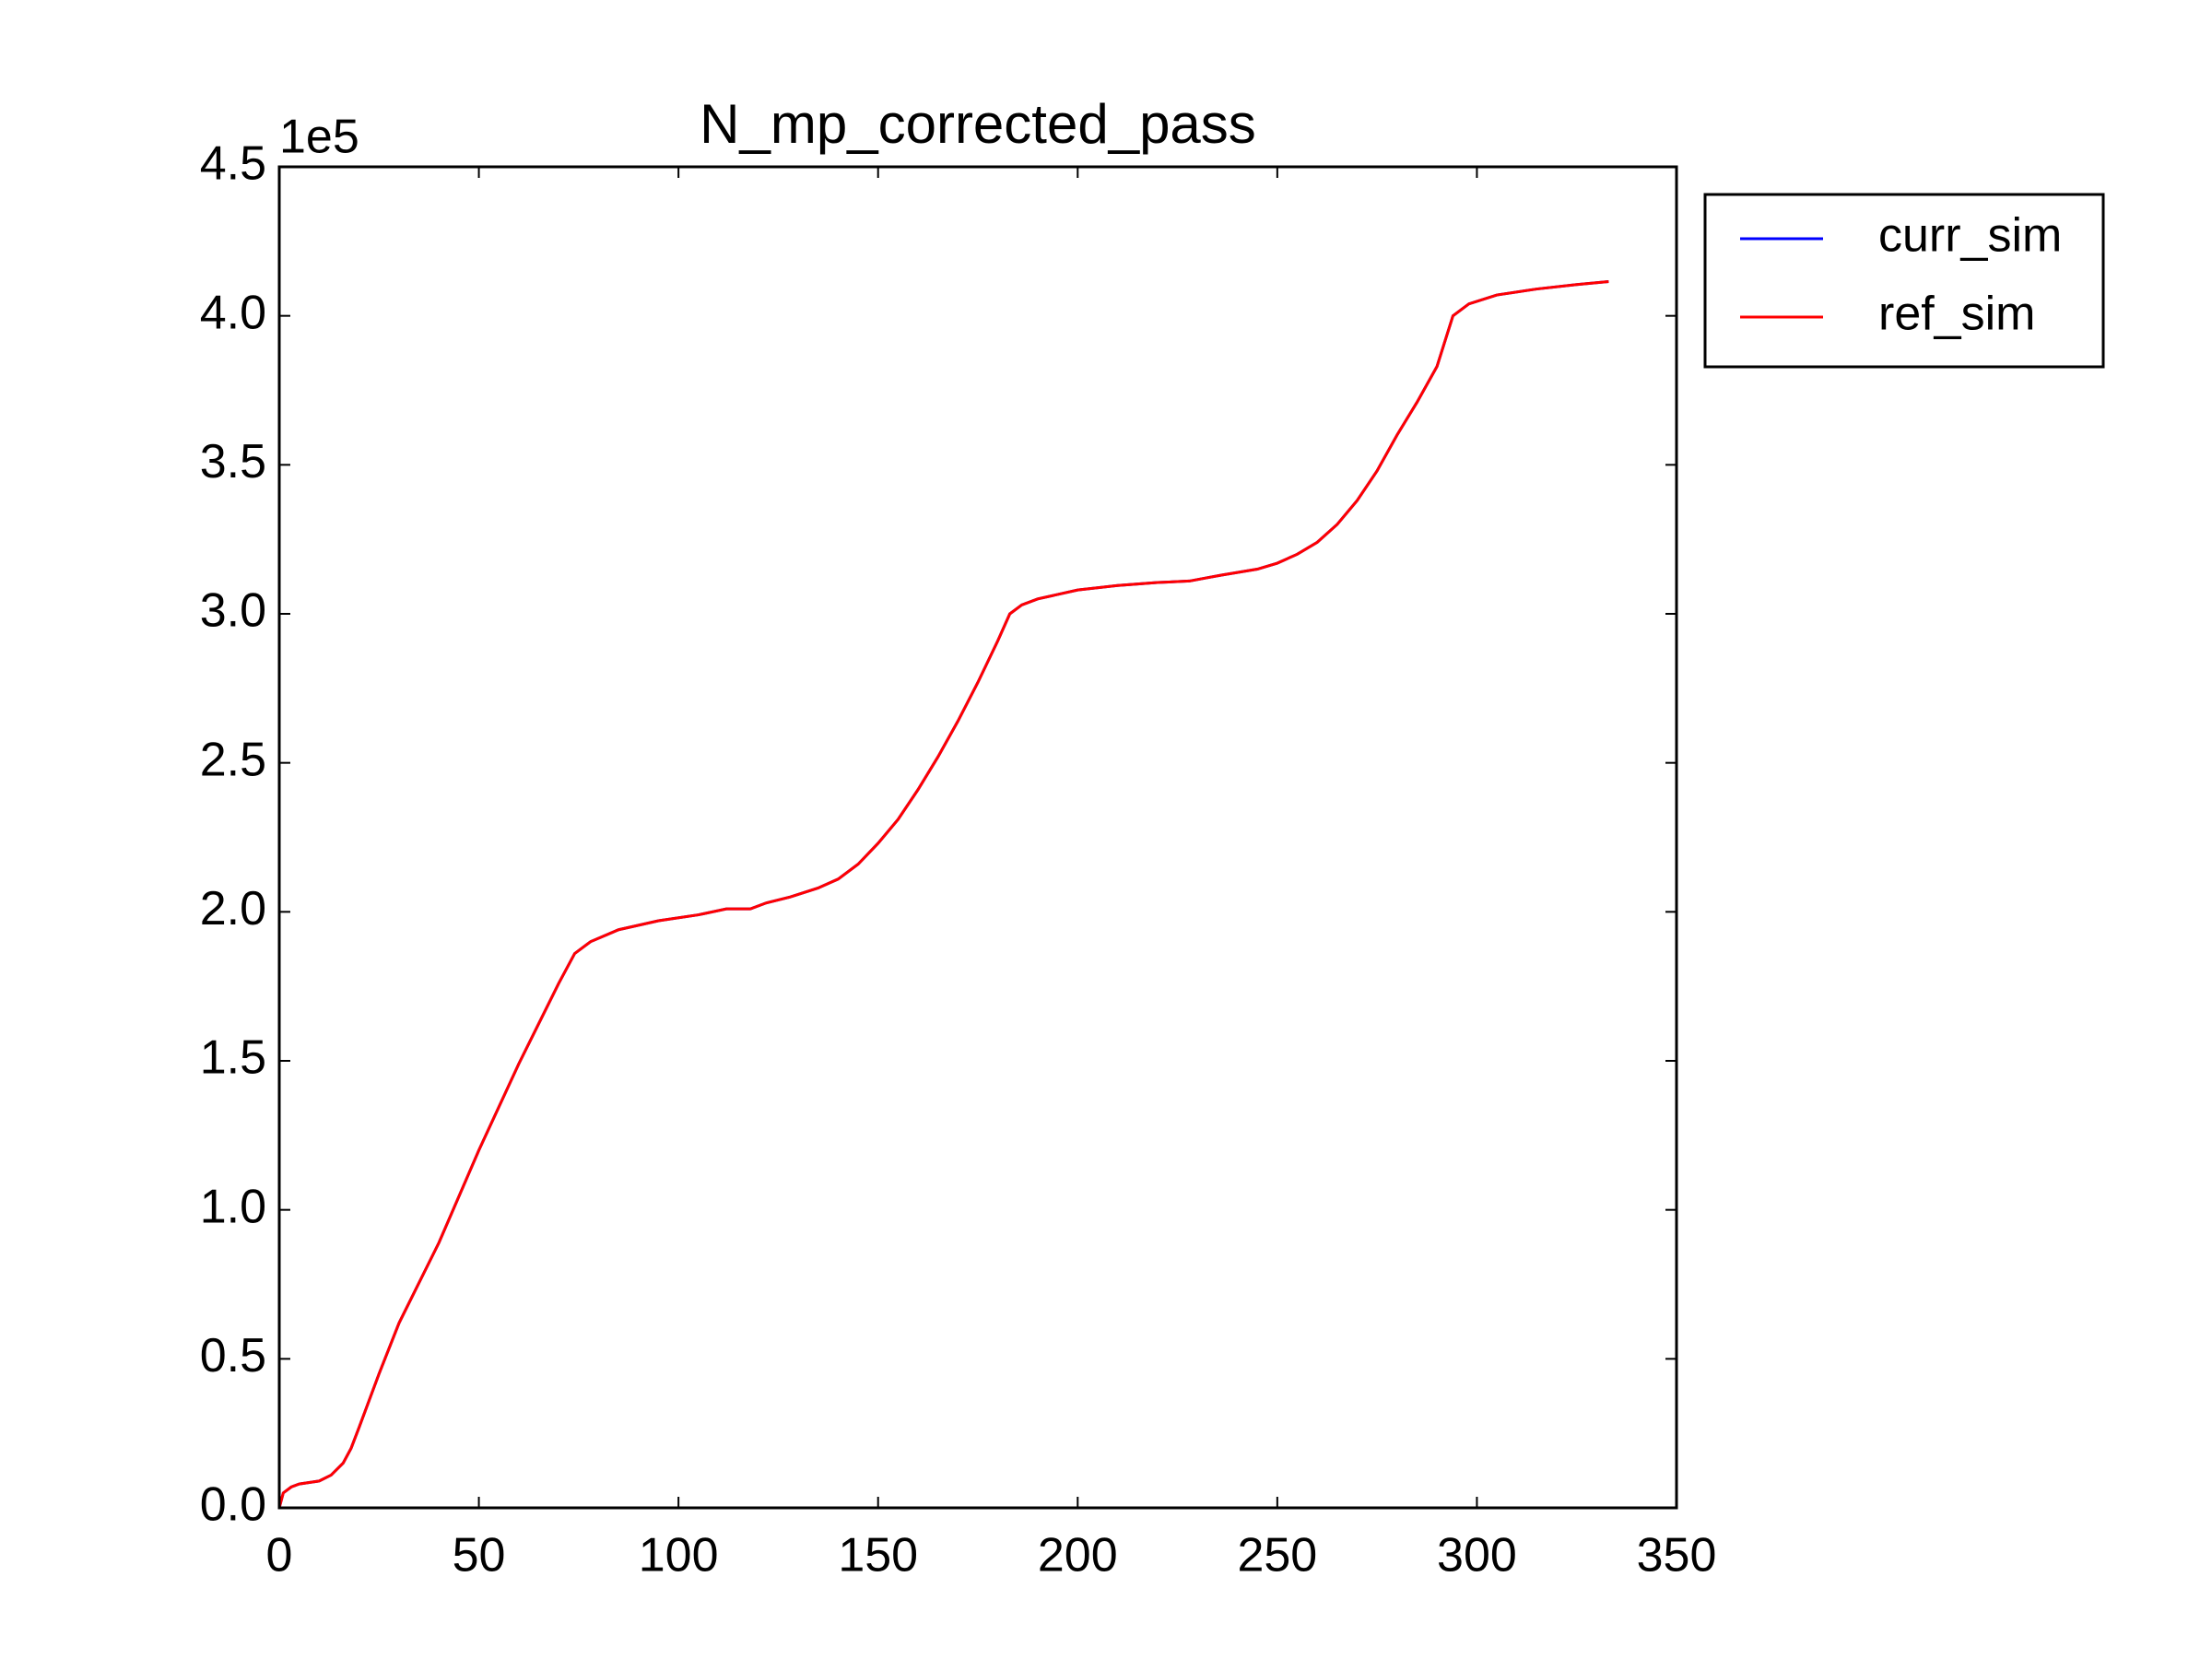 Image resolution: width=2212 pixels, height=1659 pixels. I want to click on y-tick-label: 2.5, so click(233, 759).